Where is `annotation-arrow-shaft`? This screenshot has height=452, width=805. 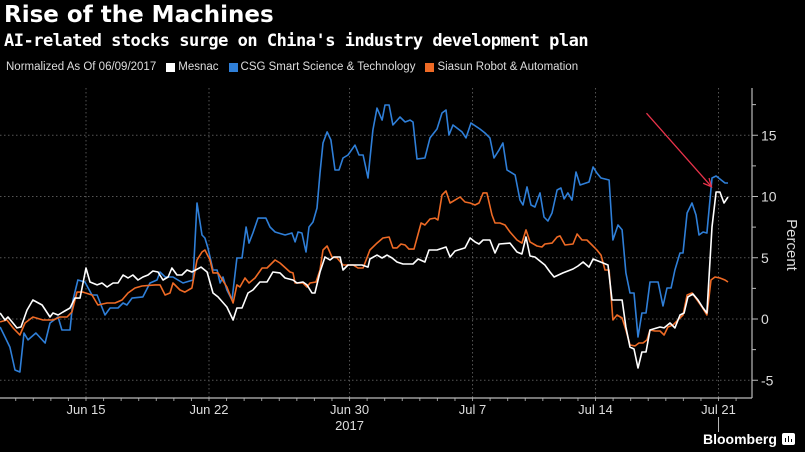
annotation-arrow-shaft is located at coordinates (678, 150).